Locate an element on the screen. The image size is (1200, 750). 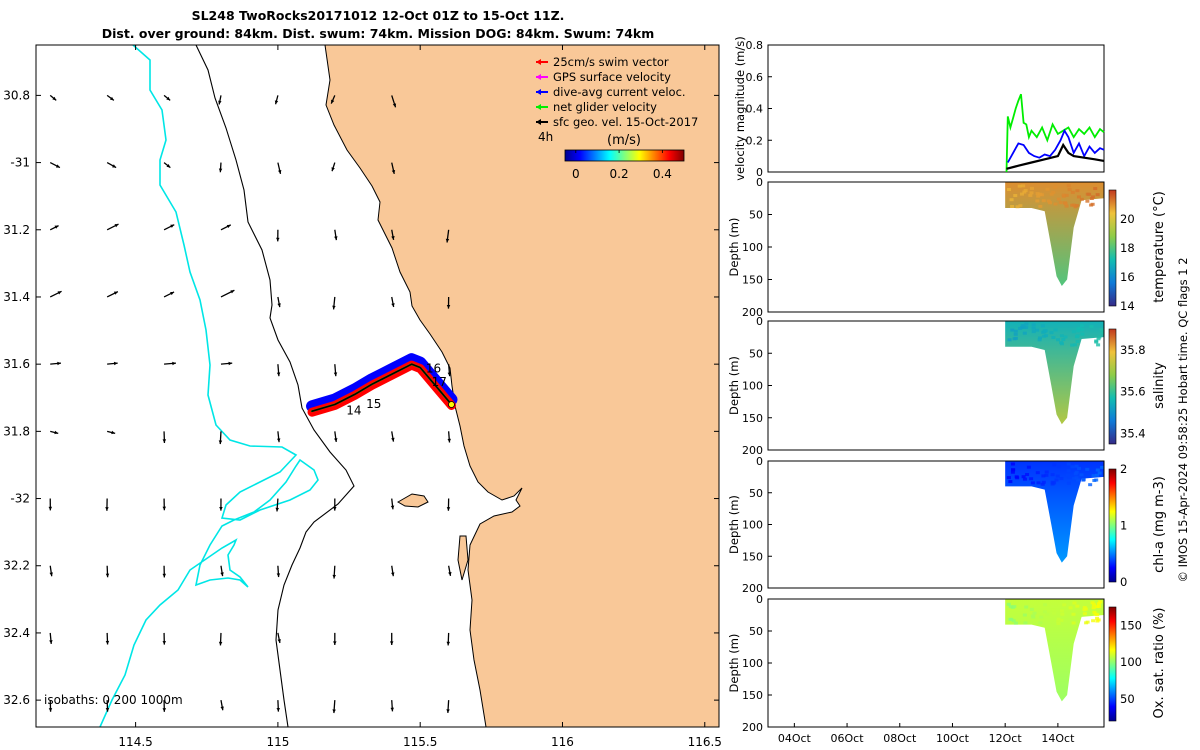
date-tick-label: 14Oct is located at coordinates (1058, 738).